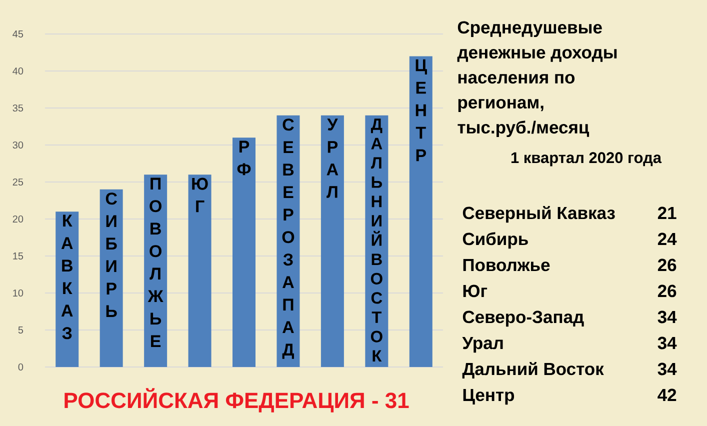 The image size is (707, 426). What do you see at coordinates (200, 195) in the screenshot?
I see `x-tick-label: ЮГ` at bounding box center [200, 195].